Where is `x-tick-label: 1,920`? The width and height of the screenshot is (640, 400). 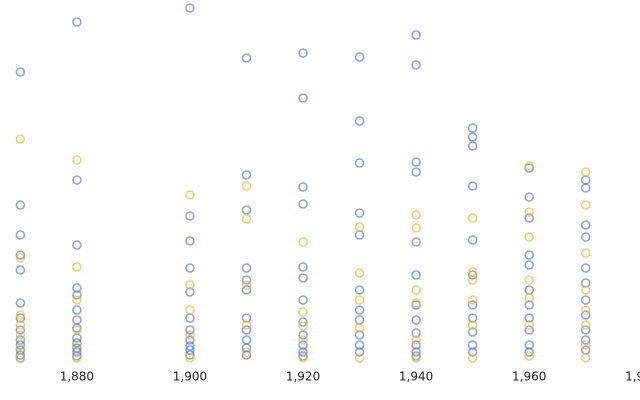
x-tick-label: 1,920 is located at coordinates (303, 377).